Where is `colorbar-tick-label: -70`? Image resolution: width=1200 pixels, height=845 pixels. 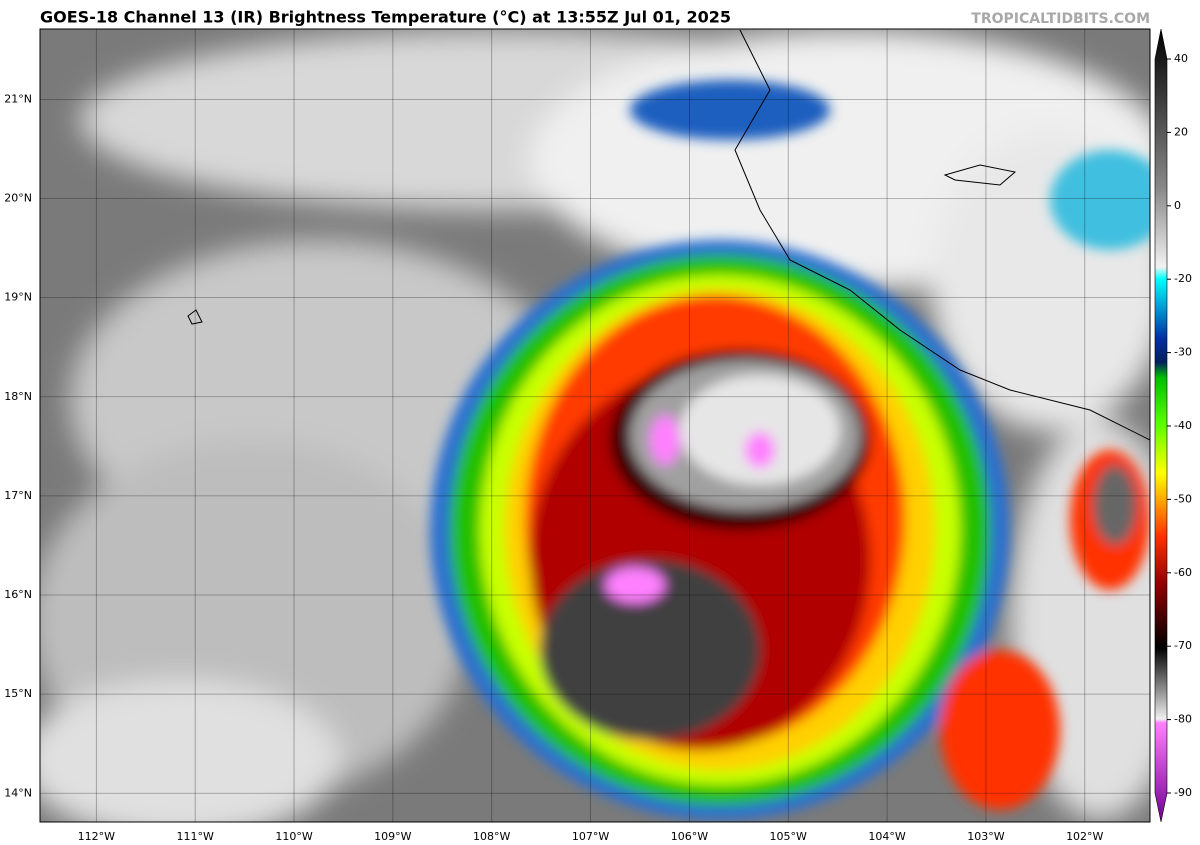
colorbar-tick-label: -70 is located at coordinates (1183, 645).